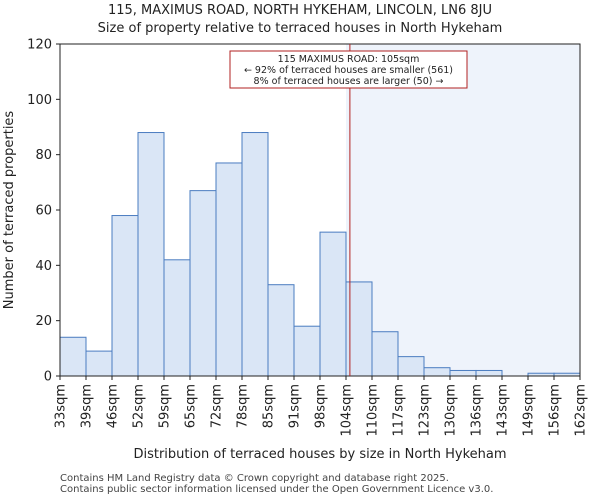 The width and height of the screenshot is (600, 500). I want to click on x-tick-label: 52sqm, so click(139, 406).